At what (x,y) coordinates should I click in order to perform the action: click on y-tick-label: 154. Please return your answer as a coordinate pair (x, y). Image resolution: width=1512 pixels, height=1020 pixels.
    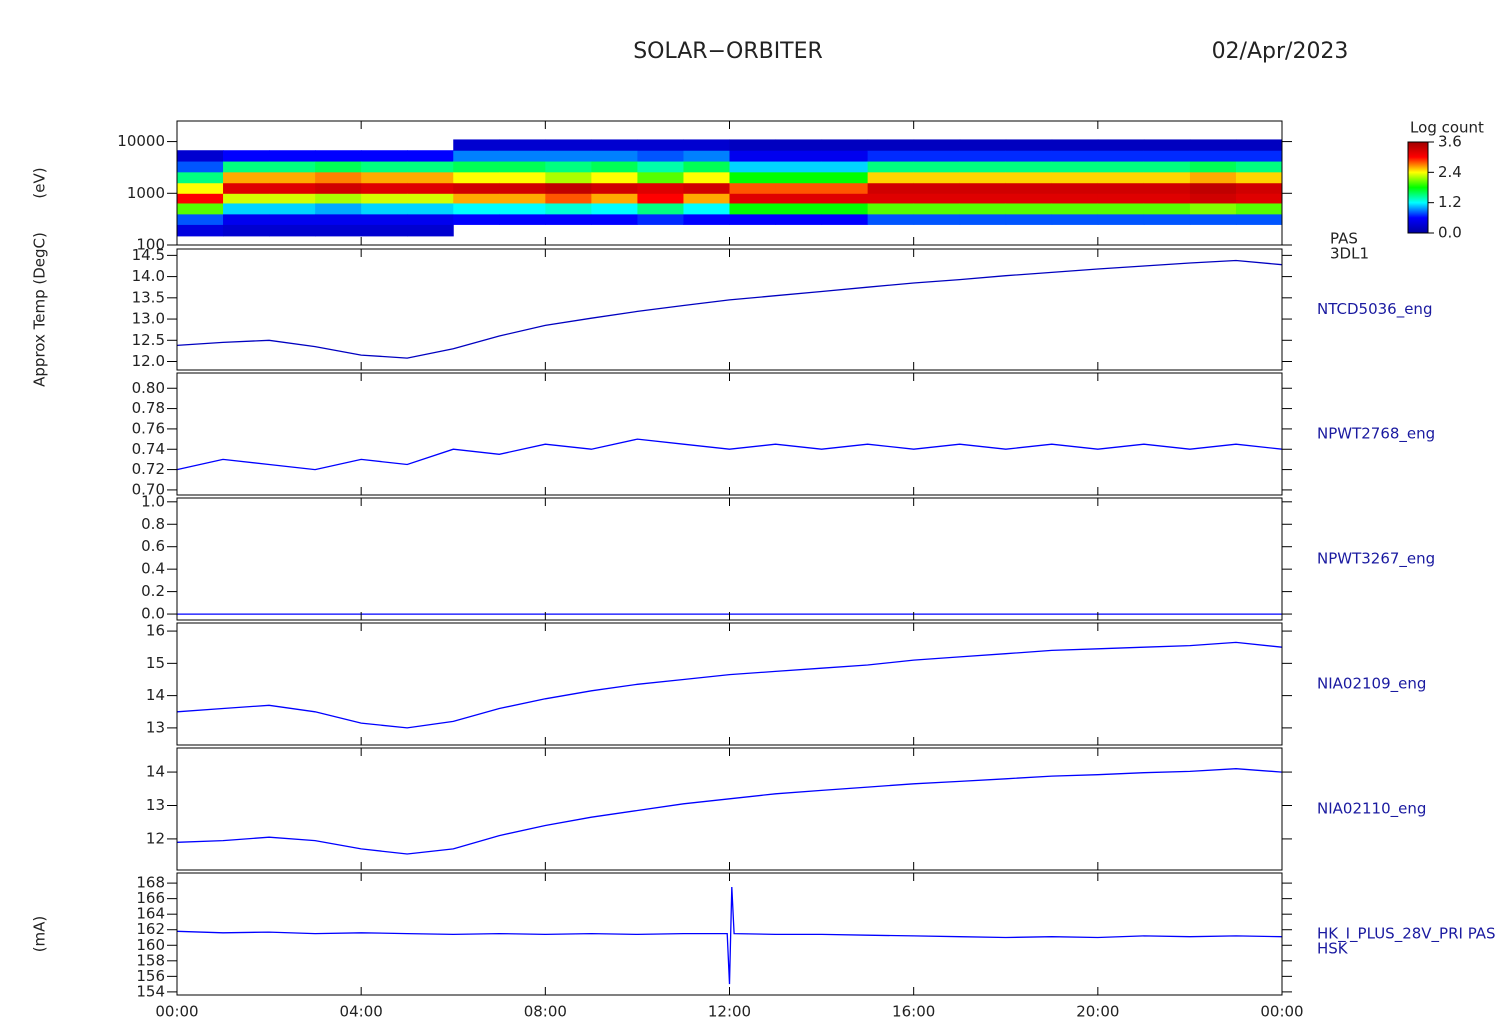
    Looking at the image, I should click on (150, 991).